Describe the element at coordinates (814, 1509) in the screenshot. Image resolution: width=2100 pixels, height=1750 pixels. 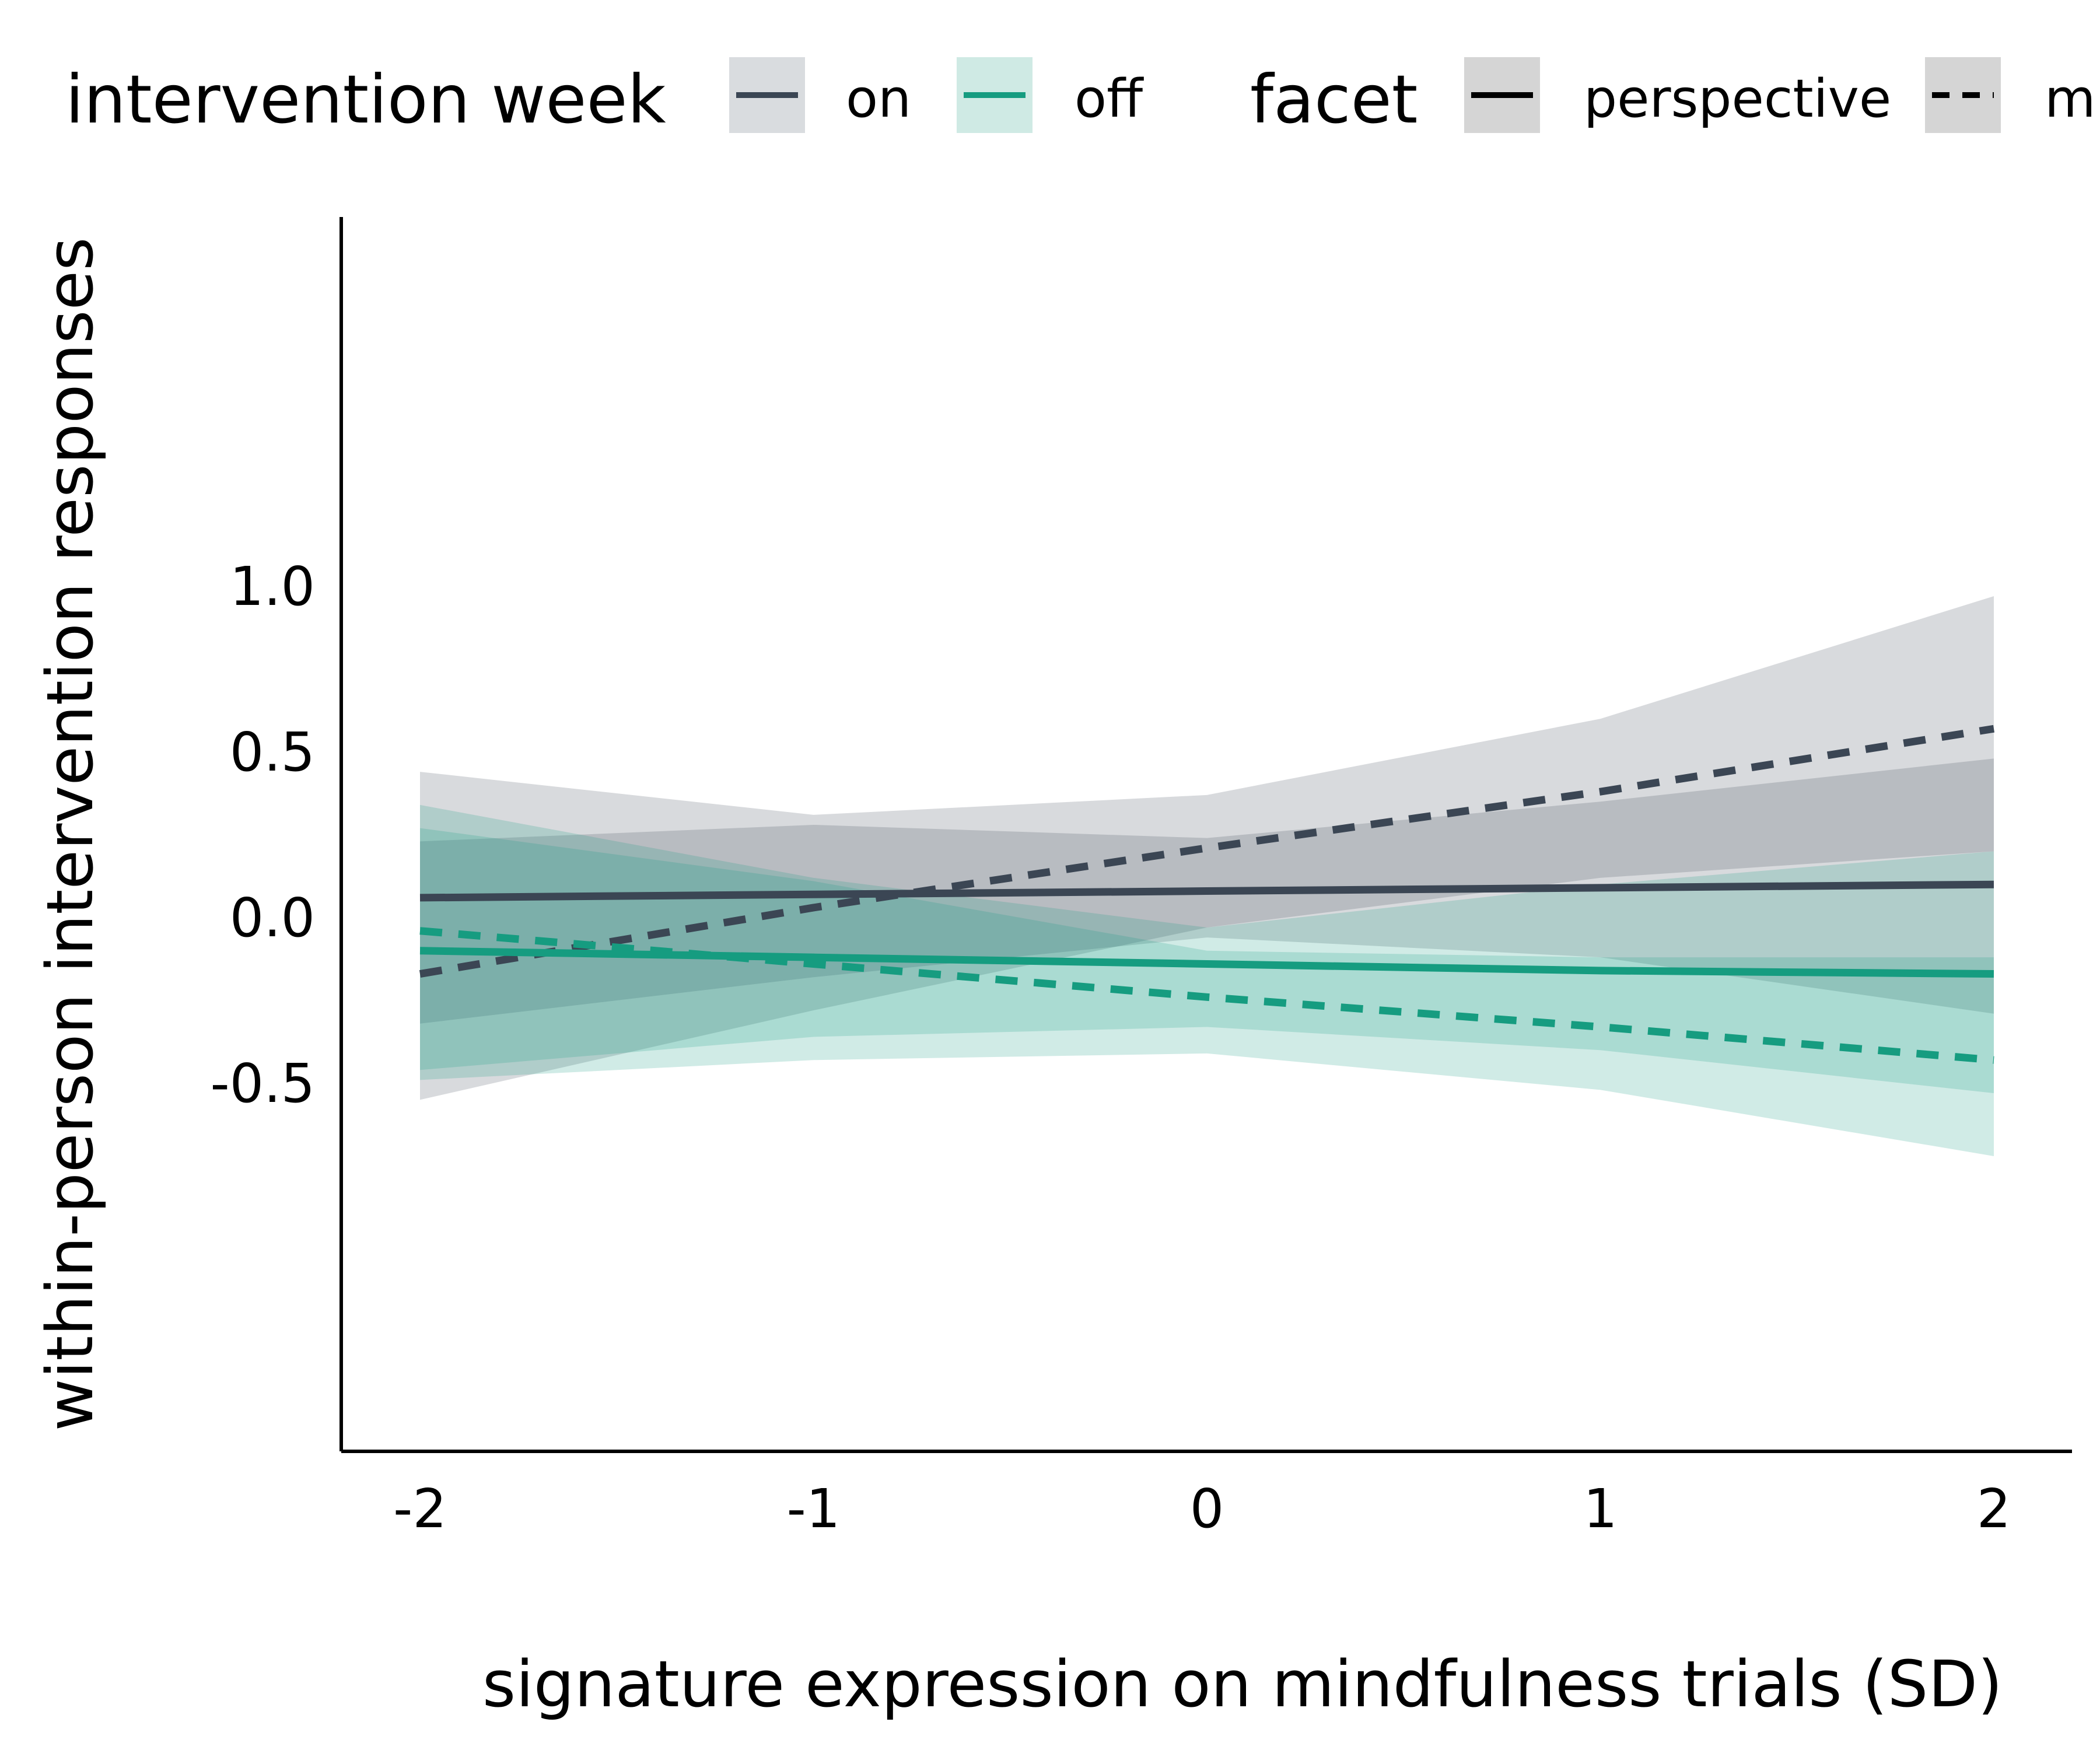
I see `x-tick-label: -1` at that location.